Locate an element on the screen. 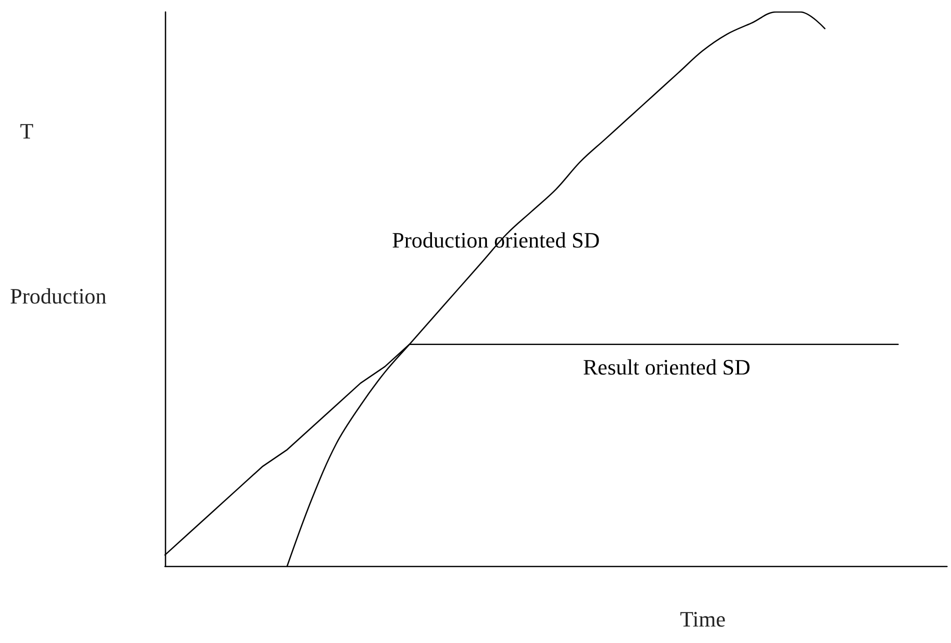 The image size is (951, 643). series-label: Result oriented SD is located at coordinates (666, 367).